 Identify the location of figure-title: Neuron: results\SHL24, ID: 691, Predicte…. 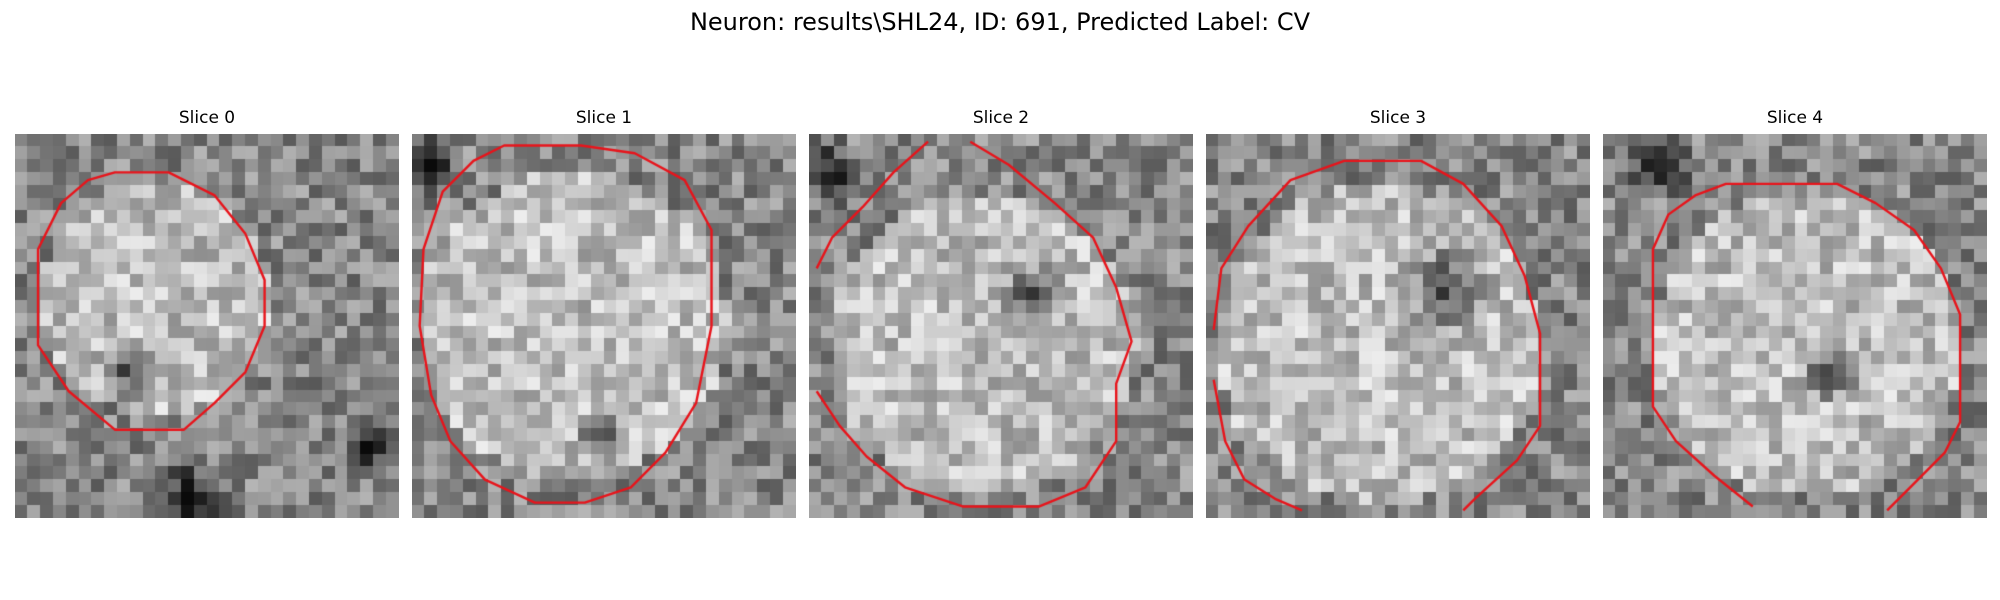
(1000, 22).